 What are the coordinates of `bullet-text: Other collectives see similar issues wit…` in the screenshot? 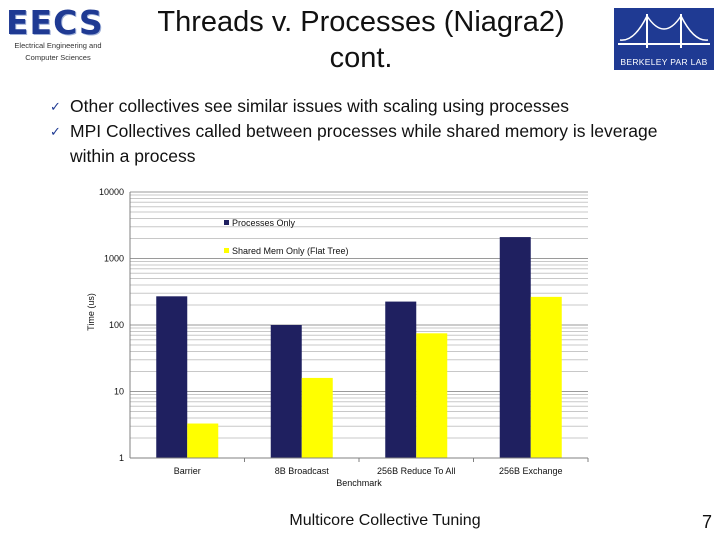 It's located at (319, 106).